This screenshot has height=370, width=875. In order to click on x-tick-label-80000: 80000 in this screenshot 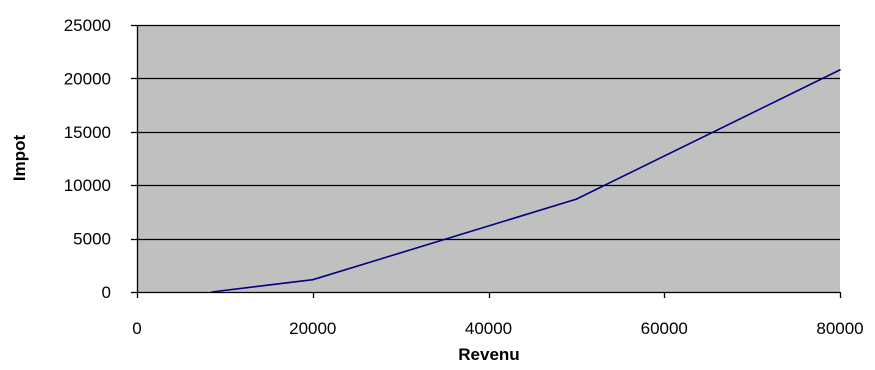, I will do `click(839, 328)`.